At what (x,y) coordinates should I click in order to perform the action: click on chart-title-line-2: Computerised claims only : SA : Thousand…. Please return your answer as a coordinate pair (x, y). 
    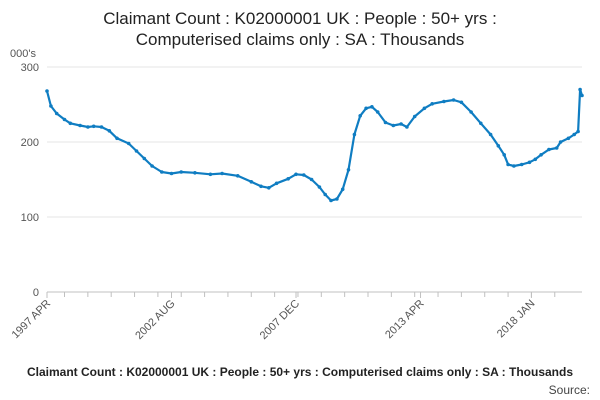
    Looking at the image, I should click on (300, 39).